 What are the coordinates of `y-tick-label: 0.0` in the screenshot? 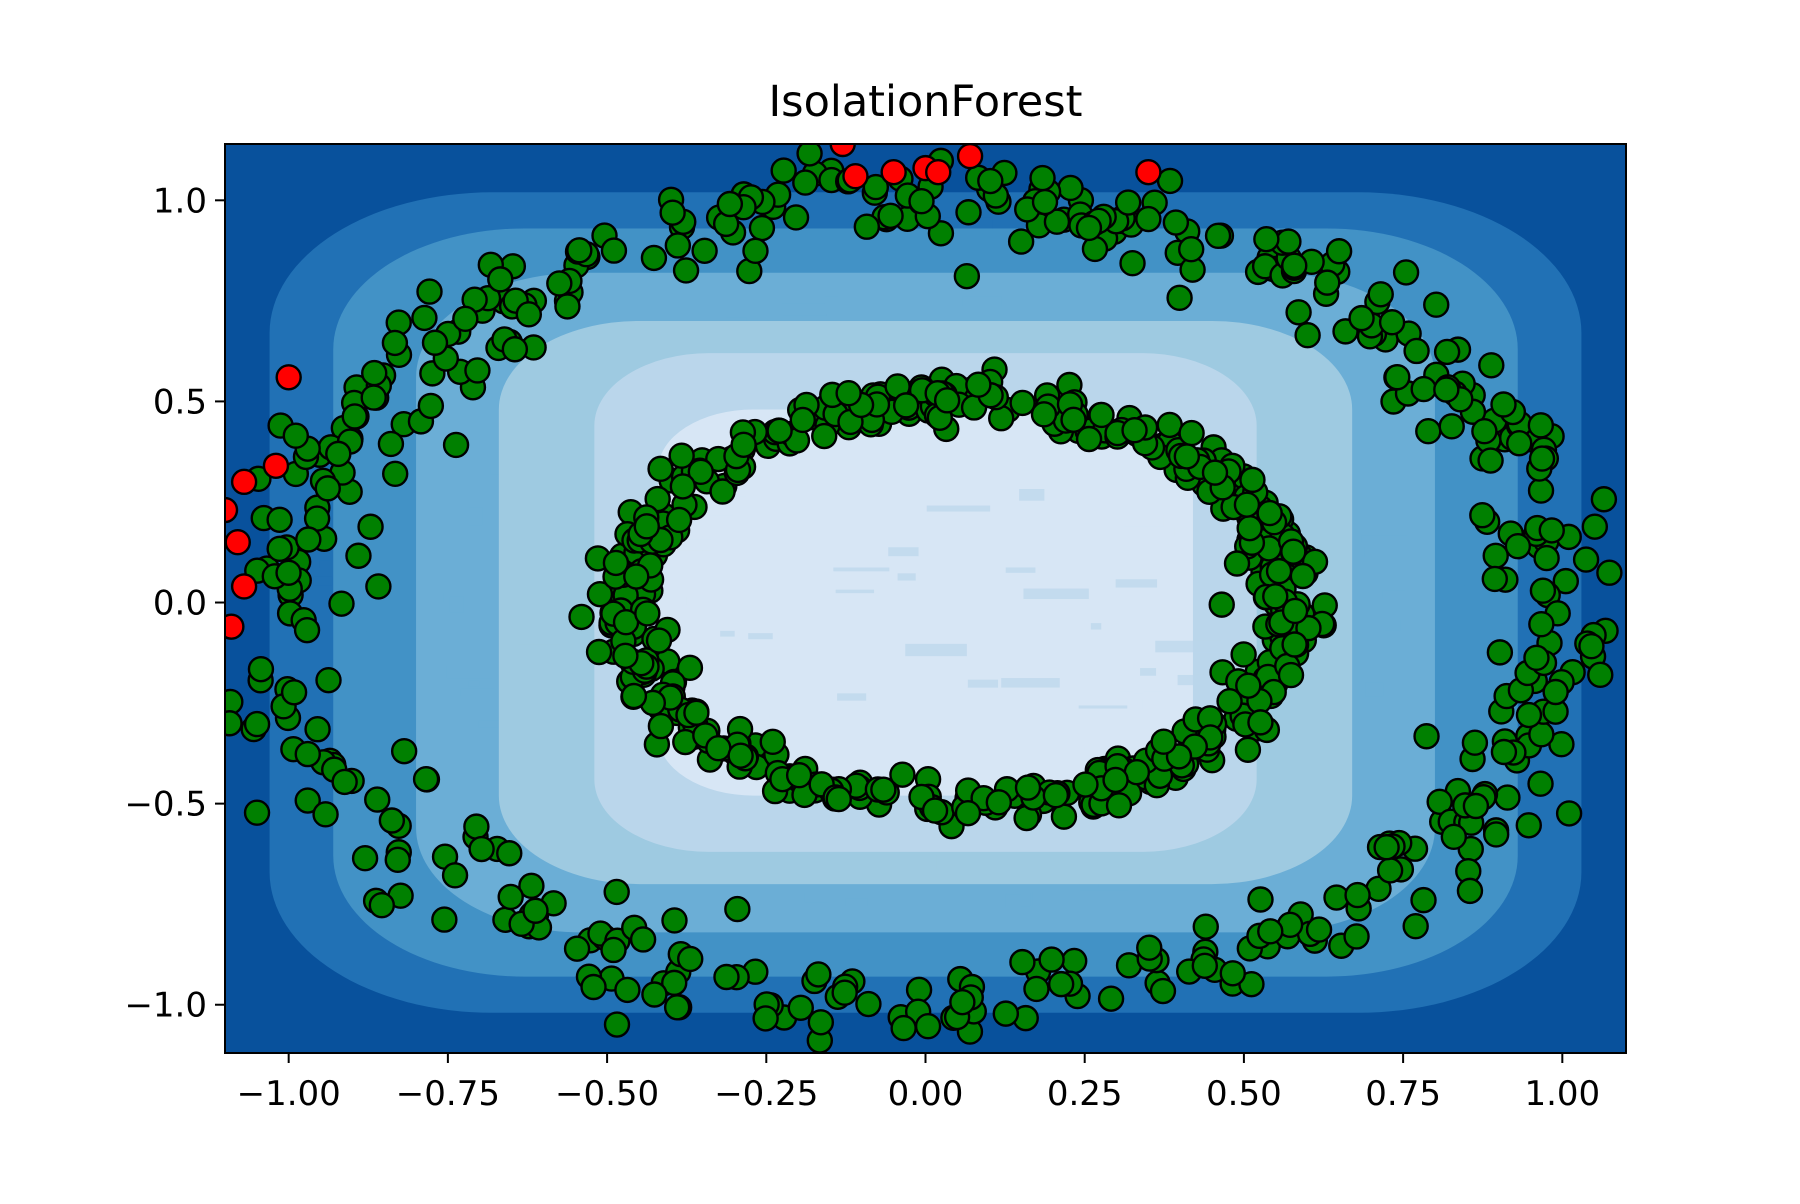 It's located at (180, 604).